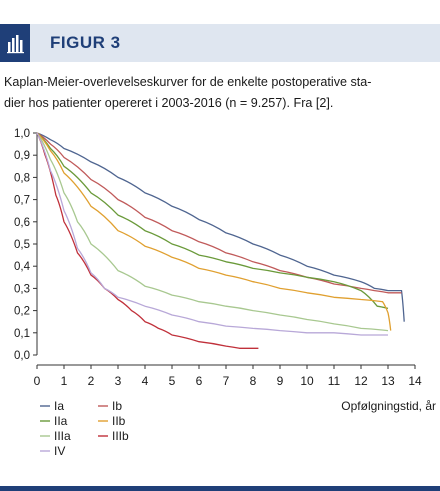 This screenshot has width=440, height=491. What do you see at coordinates (145, 381) in the screenshot?
I see `x-tick-label: 4` at bounding box center [145, 381].